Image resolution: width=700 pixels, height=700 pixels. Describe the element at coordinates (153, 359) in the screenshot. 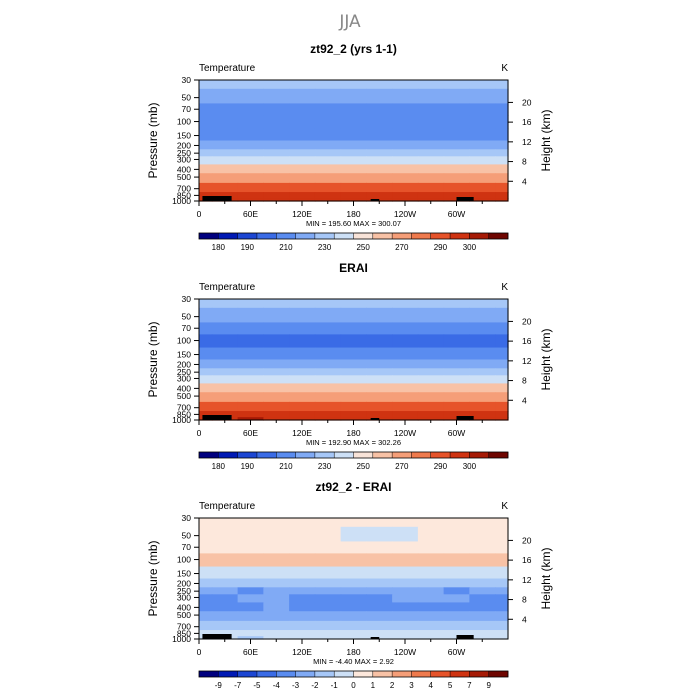

I see `y-axis-label: Pressure (mb)` at that location.